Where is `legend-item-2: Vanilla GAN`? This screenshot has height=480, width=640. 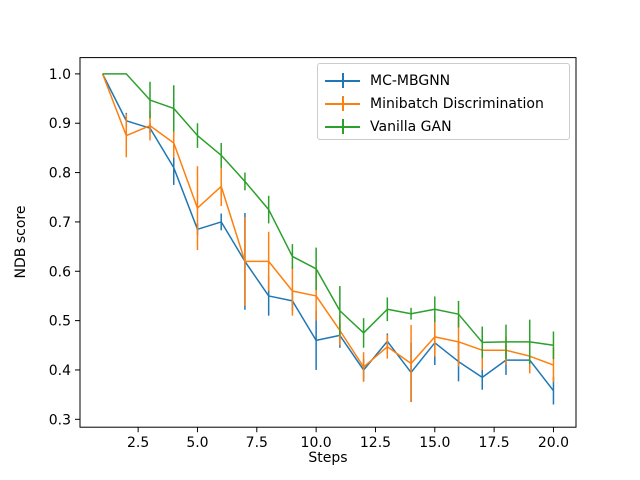 legend-item-2: Vanilla GAN is located at coordinates (447, 126).